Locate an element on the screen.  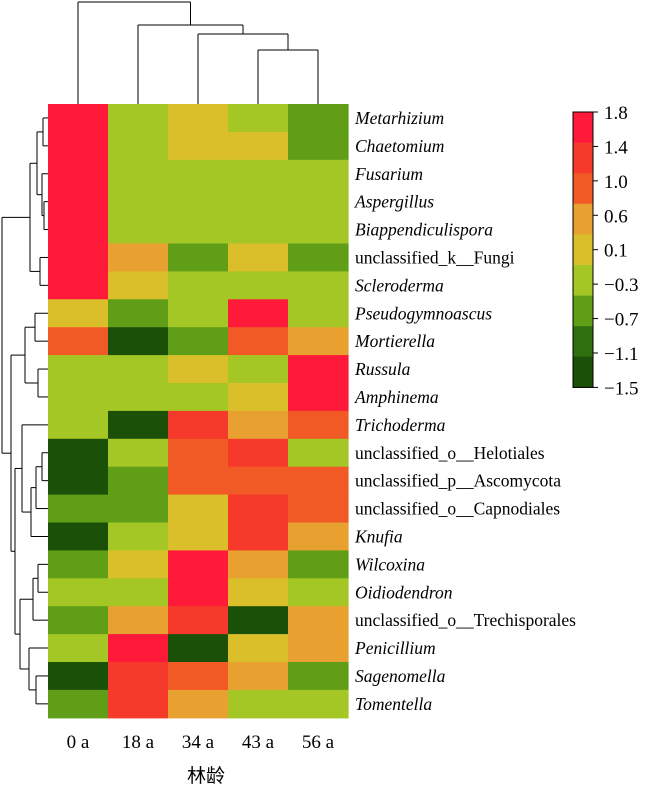
legend-tick-label: −0.7 is located at coordinates (621, 320).